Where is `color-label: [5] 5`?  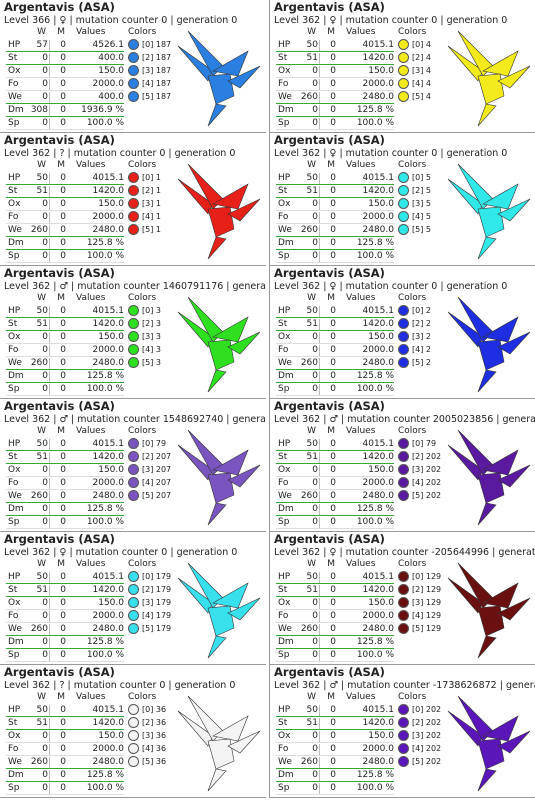 color-label: [5] 5 is located at coordinates (421, 229).